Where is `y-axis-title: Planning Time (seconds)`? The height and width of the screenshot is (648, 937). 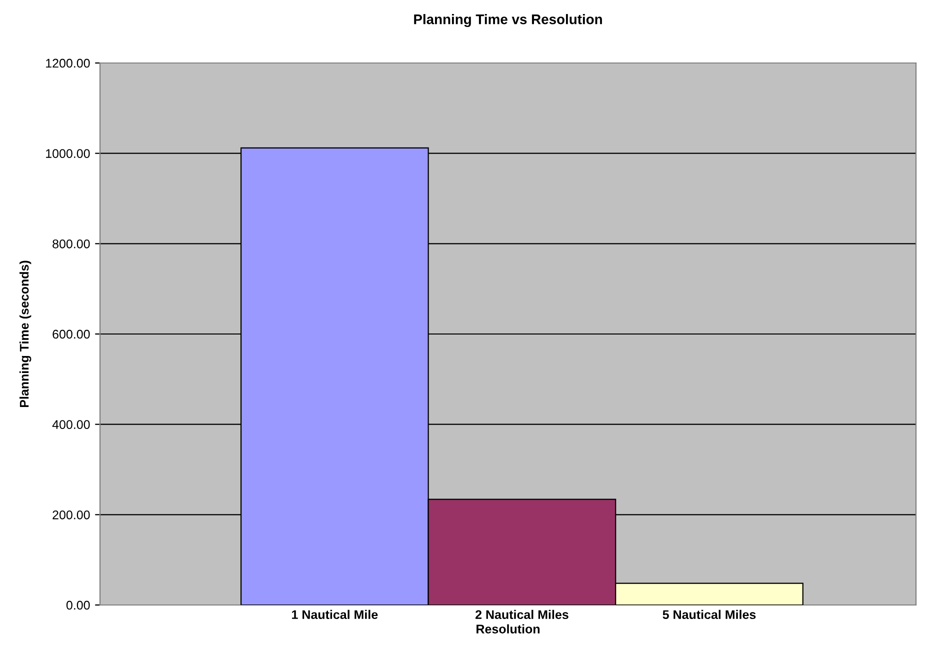 y-axis-title: Planning Time (seconds) is located at coordinates (26, 334).